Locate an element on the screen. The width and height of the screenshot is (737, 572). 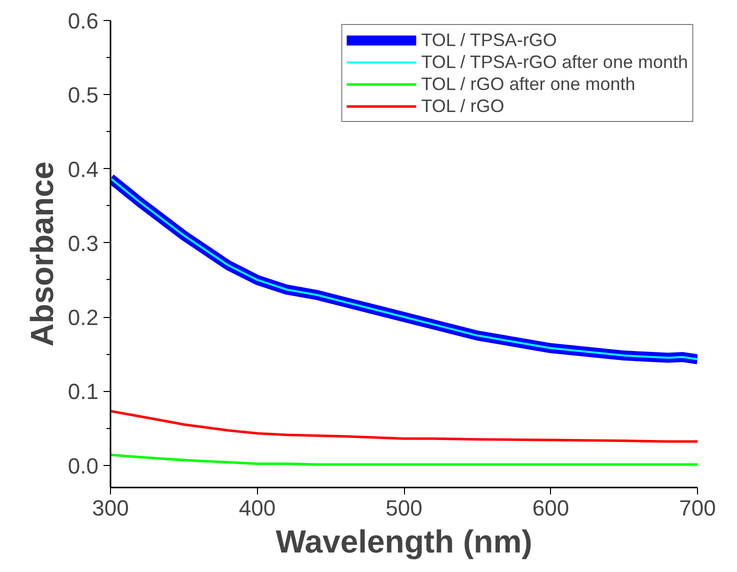
y-tick-label: 0.1 is located at coordinates (83, 391).